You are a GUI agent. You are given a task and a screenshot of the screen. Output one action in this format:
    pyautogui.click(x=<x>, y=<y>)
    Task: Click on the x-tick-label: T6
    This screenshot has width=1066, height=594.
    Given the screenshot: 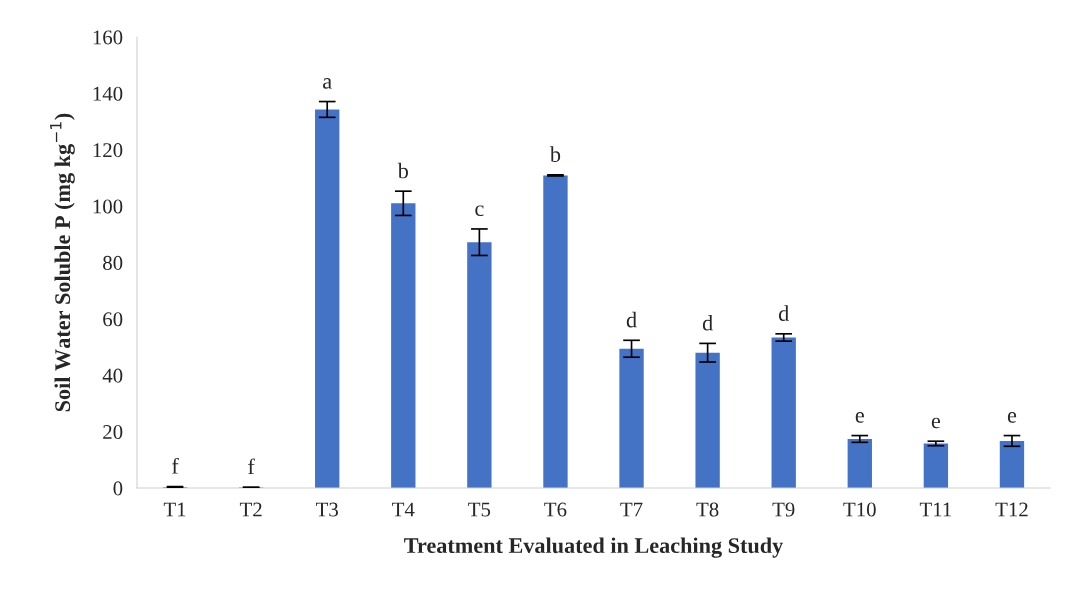 What is the action you would take?
    pyautogui.click(x=555, y=509)
    